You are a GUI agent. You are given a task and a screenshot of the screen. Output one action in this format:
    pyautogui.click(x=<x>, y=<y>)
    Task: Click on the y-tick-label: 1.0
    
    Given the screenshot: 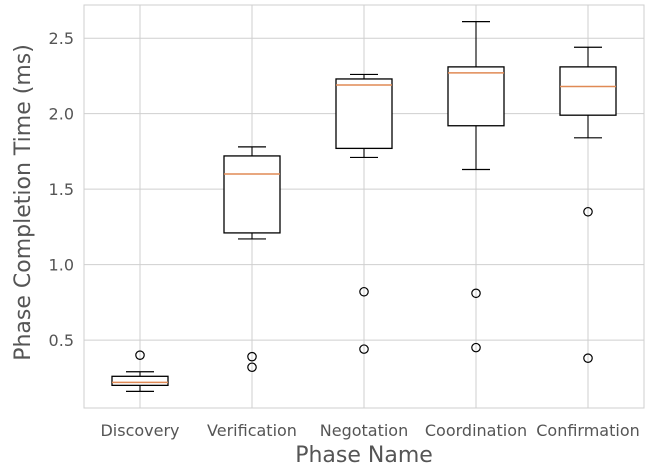 What is the action you would take?
    pyautogui.click(x=61, y=265)
    